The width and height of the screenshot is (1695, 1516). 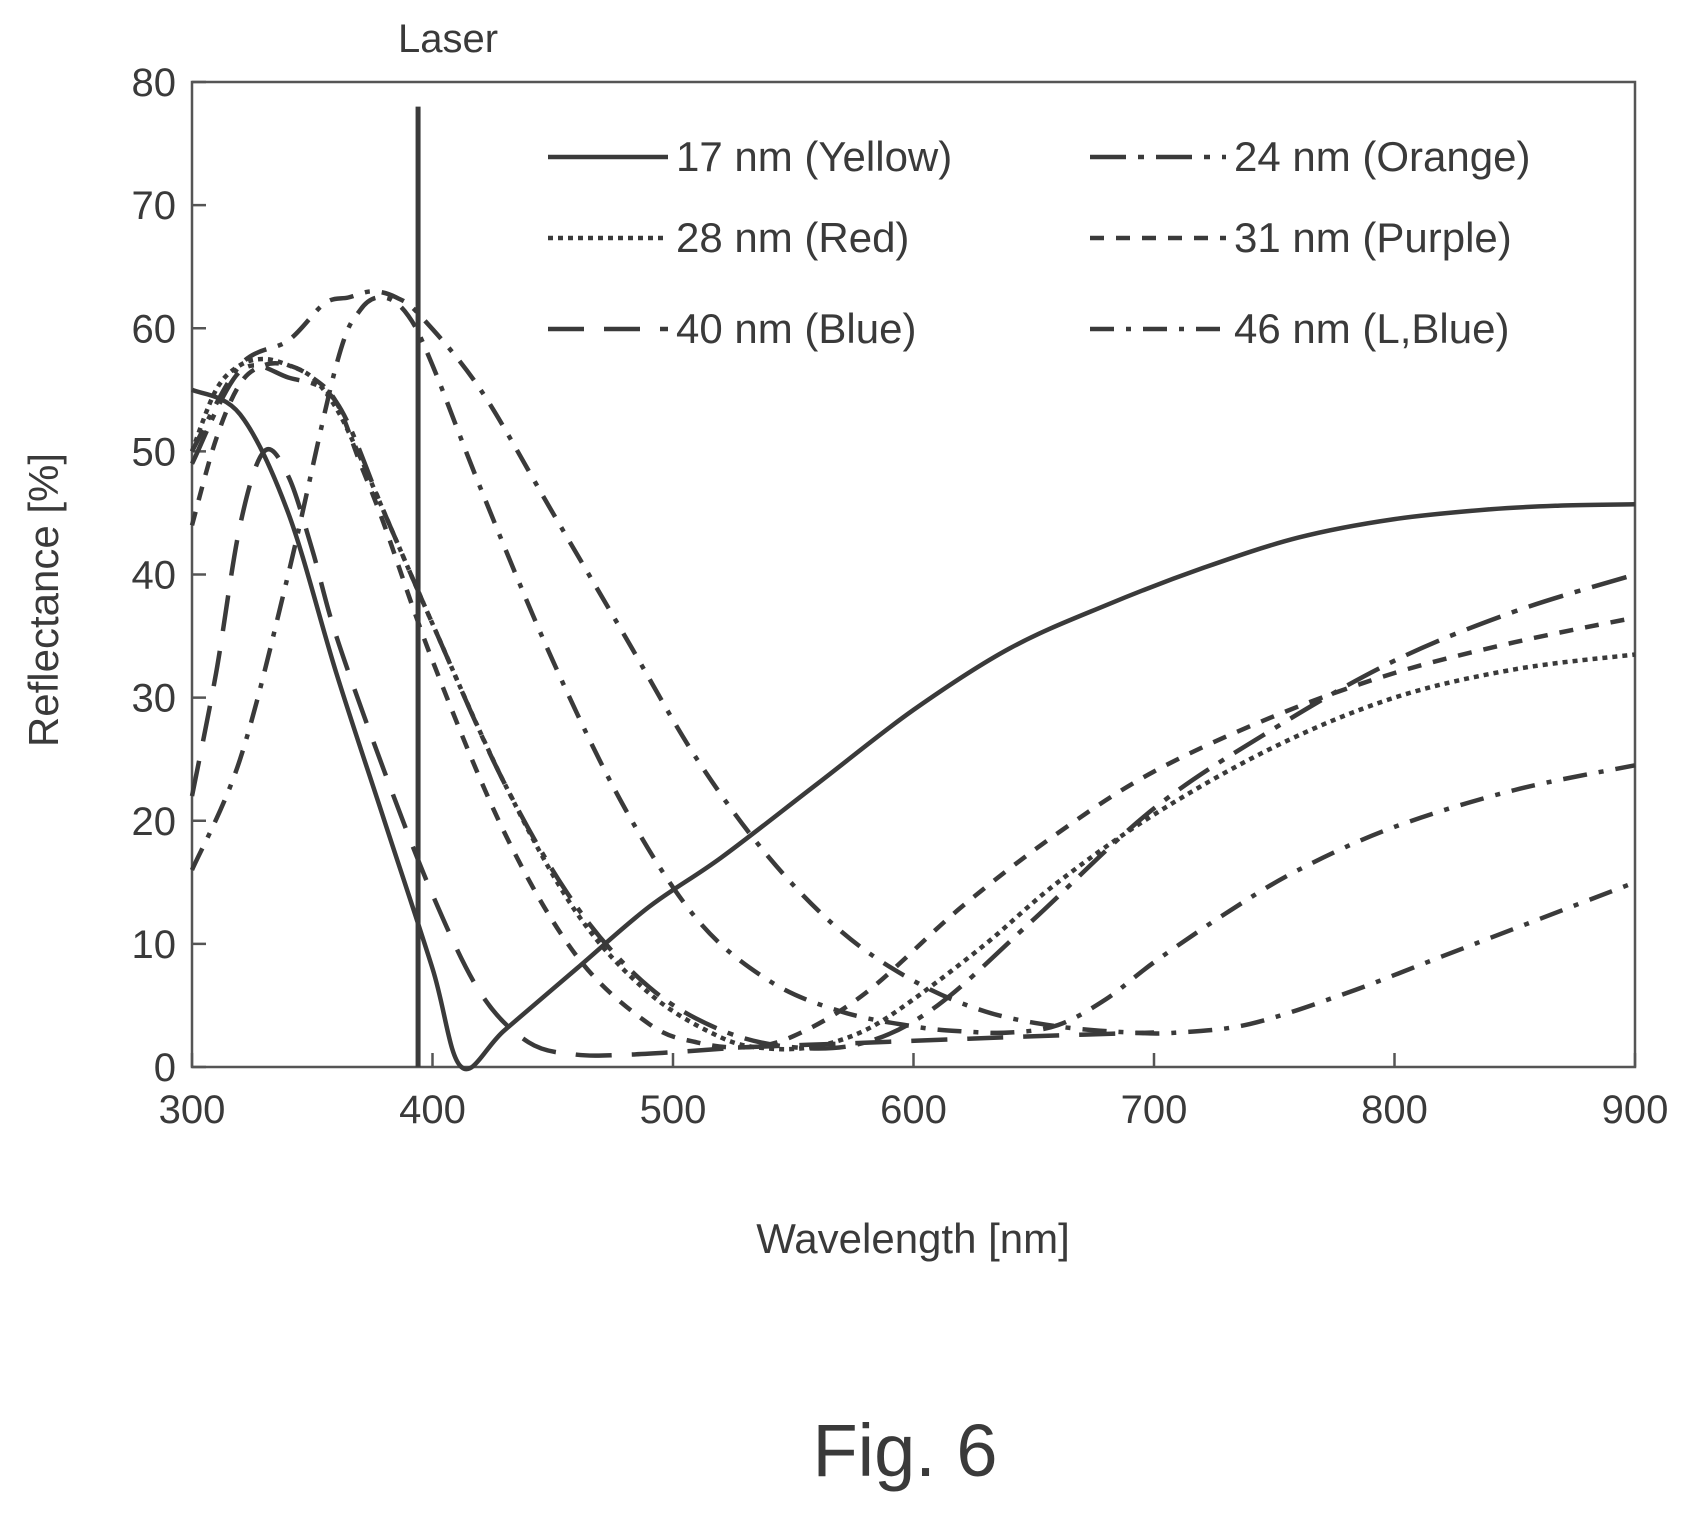 I want to click on y-tick-label: 50, so click(x=154, y=452).